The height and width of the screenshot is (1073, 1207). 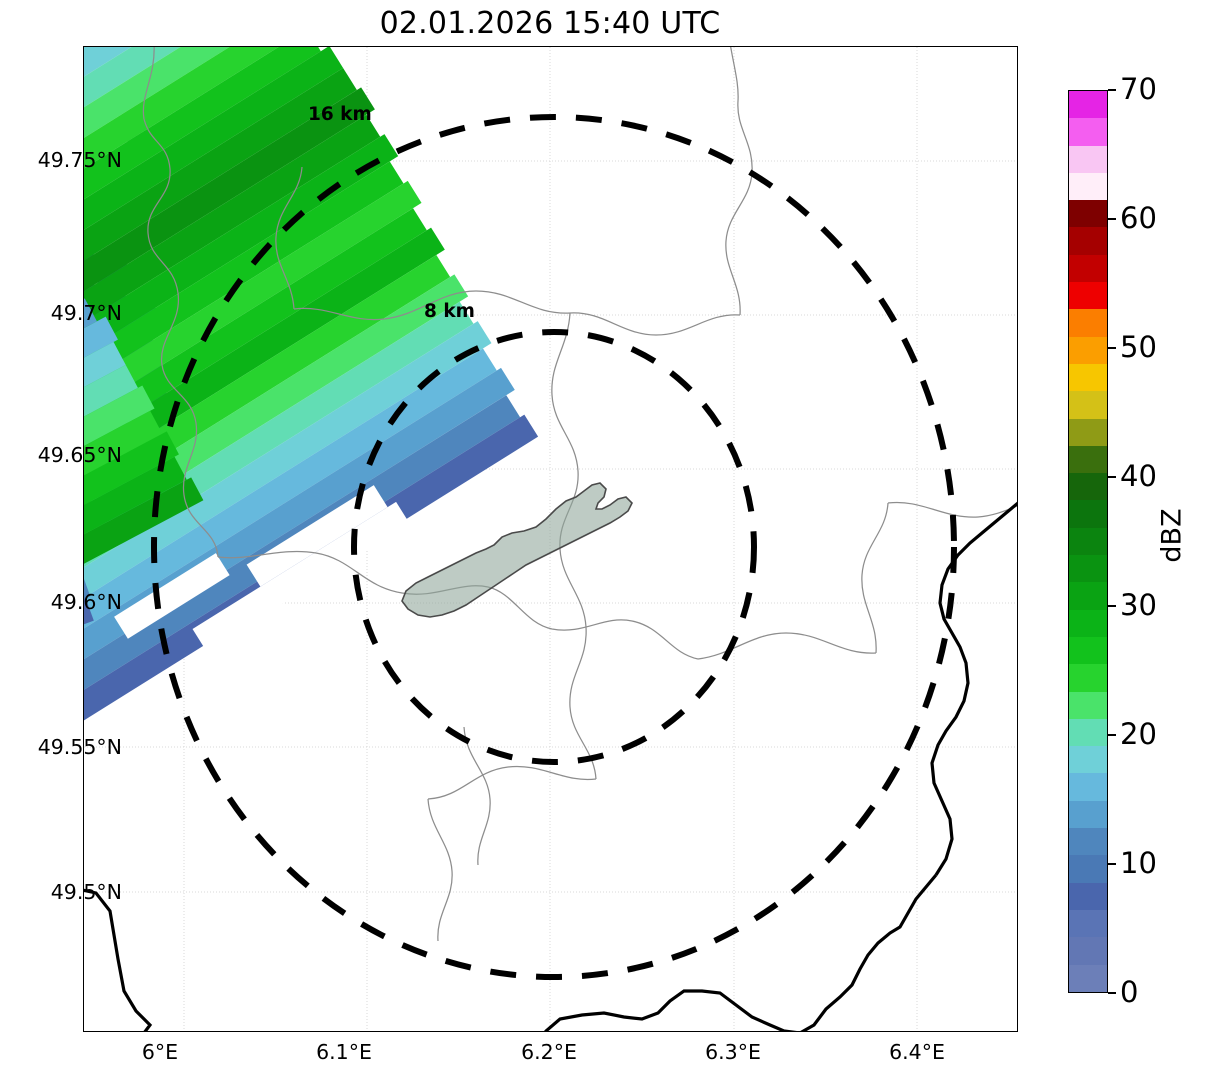 What do you see at coordinates (1138, 89) in the screenshot?
I see `colorbar-tick-label: 70` at bounding box center [1138, 89].